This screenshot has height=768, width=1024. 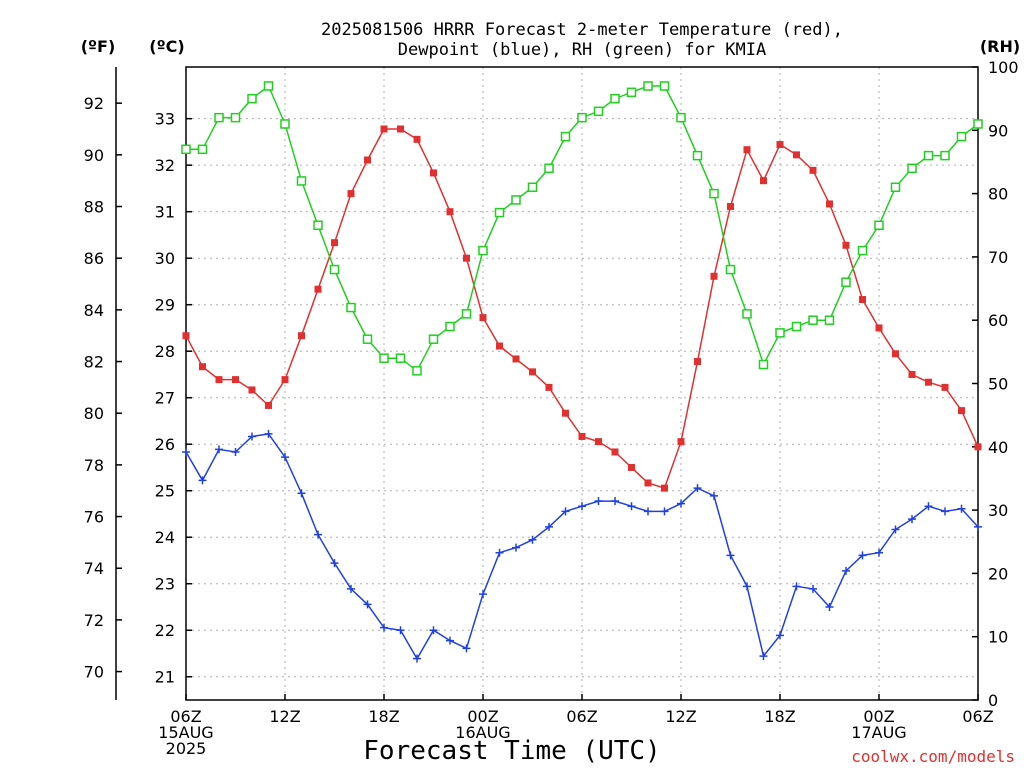 What do you see at coordinates (94, 103) in the screenshot?
I see `fahrenheit-tick-label: 92` at bounding box center [94, 103].